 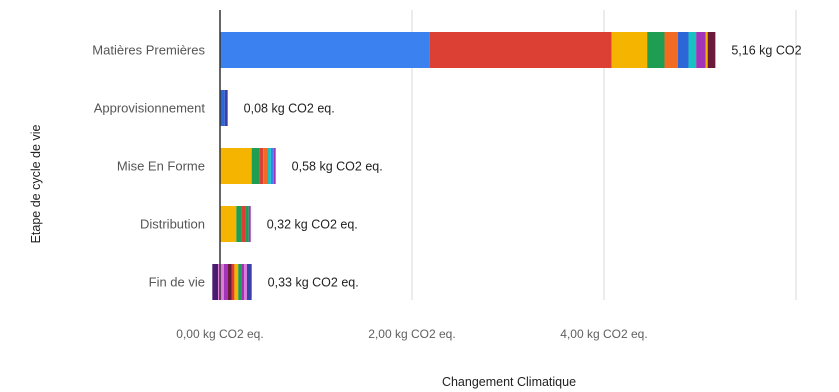 I want to click on total-label: 0,58 kg CO2 eq., so click(x=337, y=167).